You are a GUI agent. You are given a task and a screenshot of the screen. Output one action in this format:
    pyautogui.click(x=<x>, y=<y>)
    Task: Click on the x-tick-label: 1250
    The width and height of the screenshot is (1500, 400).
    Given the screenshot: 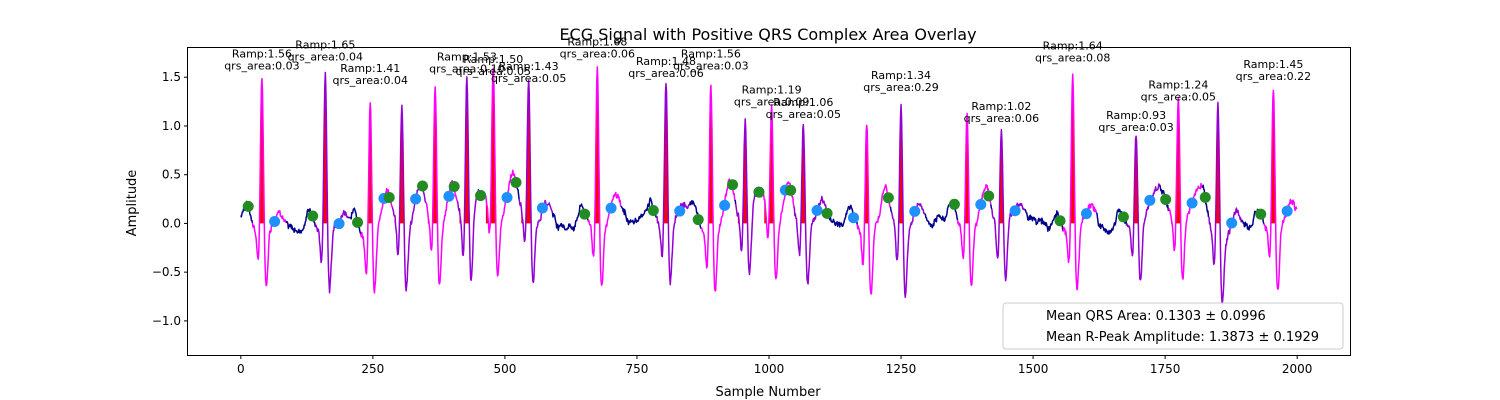 What is the action you would take?
    pyautogui.click(x=901, y=369)
    